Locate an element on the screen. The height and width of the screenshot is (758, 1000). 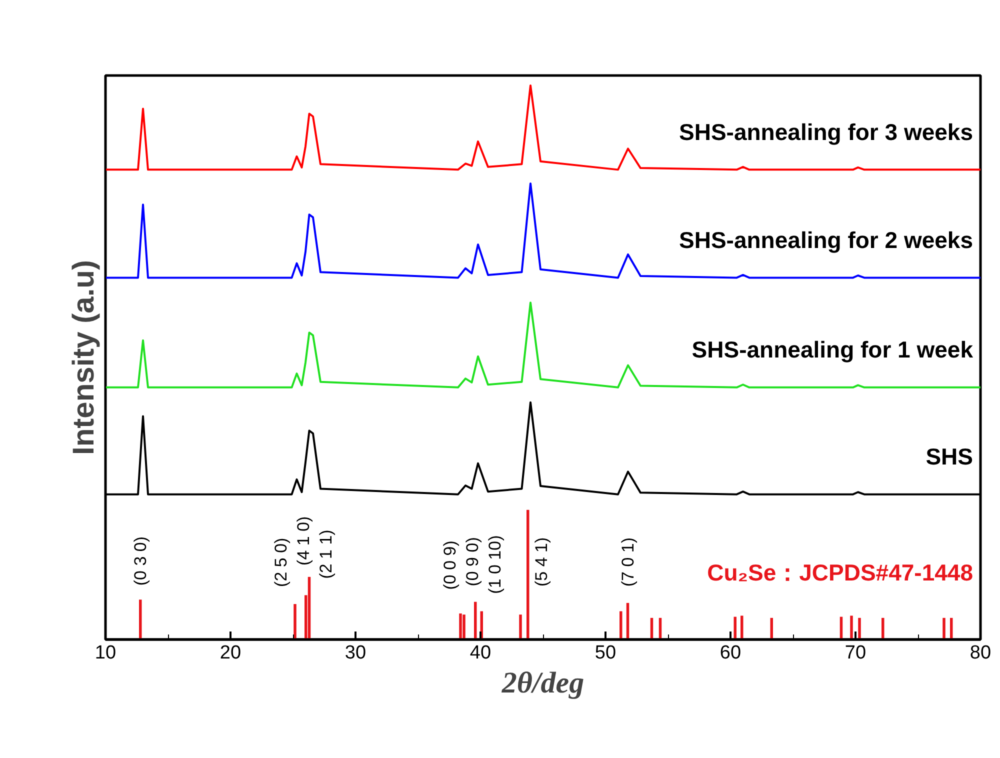
x-tick-label: 30 is located at coordinates (355, 653).